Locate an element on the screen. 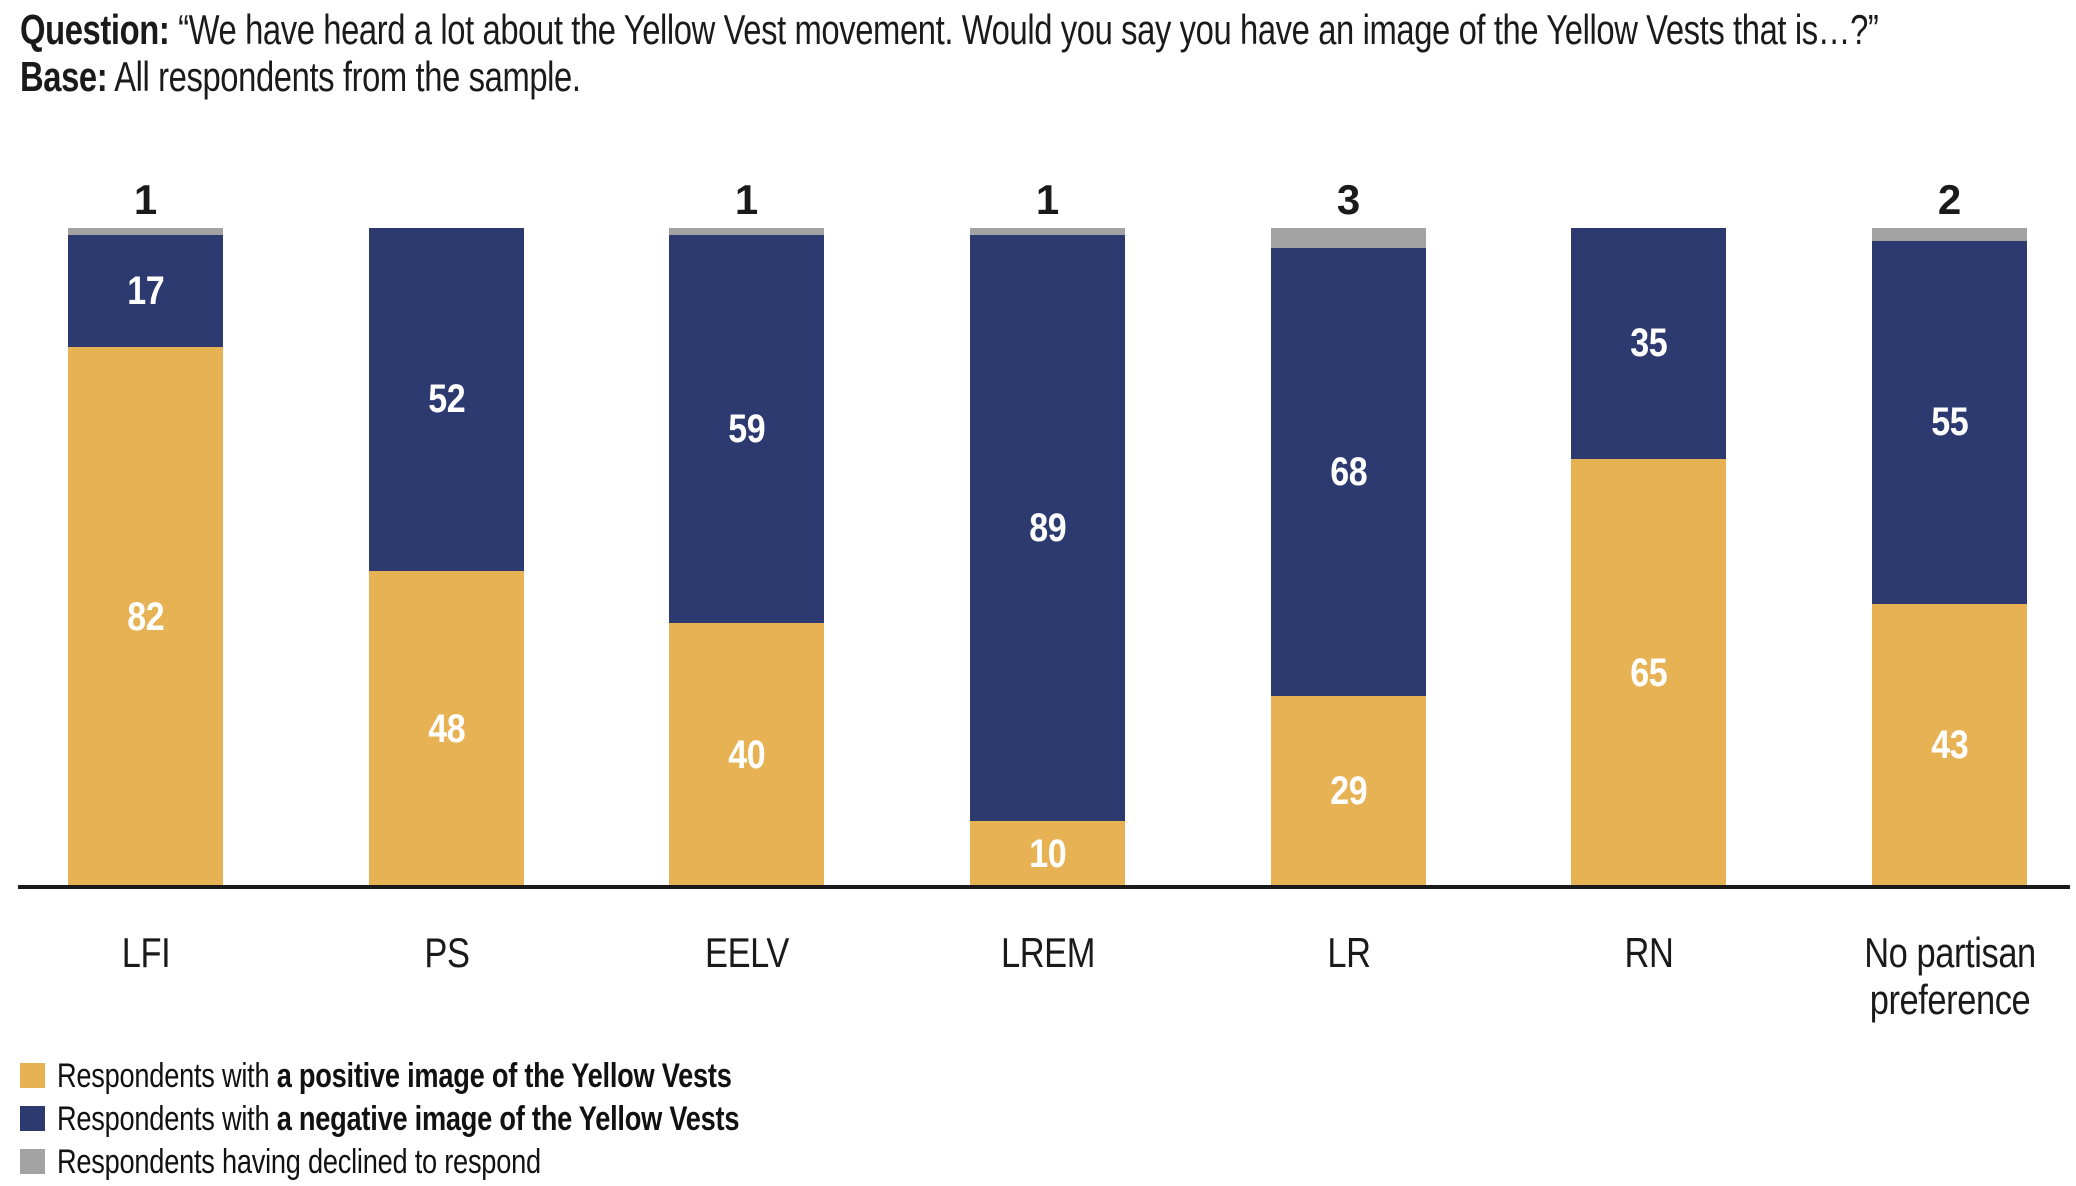  category-label-ps: PS is located at coordinates (446, 952).